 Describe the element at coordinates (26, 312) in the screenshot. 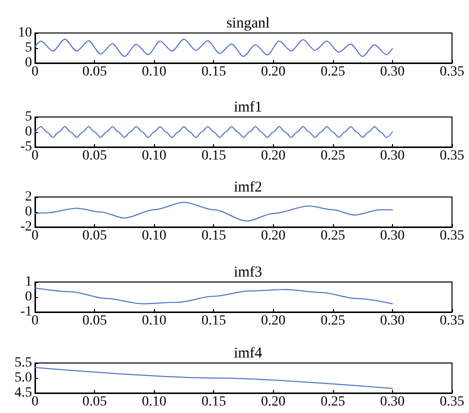

I see `y-tick-label: -1` at that location.